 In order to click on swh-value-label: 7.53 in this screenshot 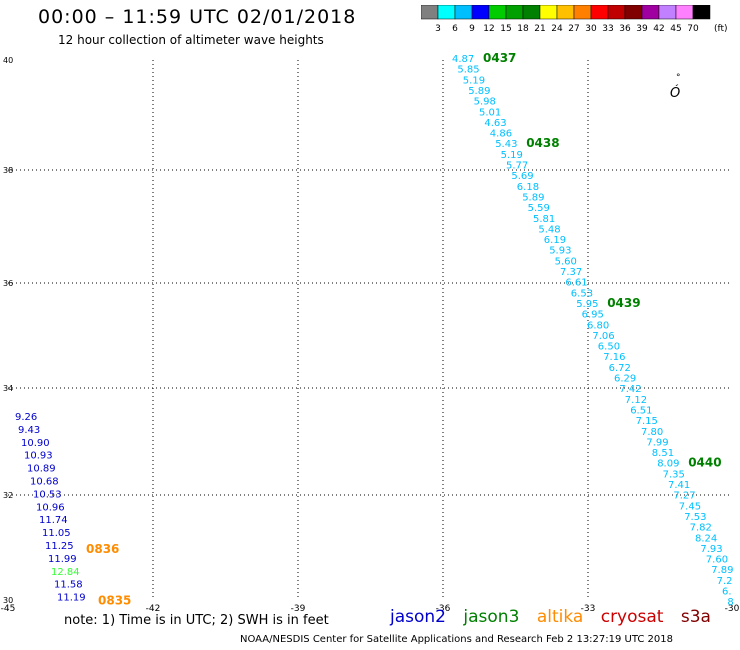, I will do `click(695, 517)`.